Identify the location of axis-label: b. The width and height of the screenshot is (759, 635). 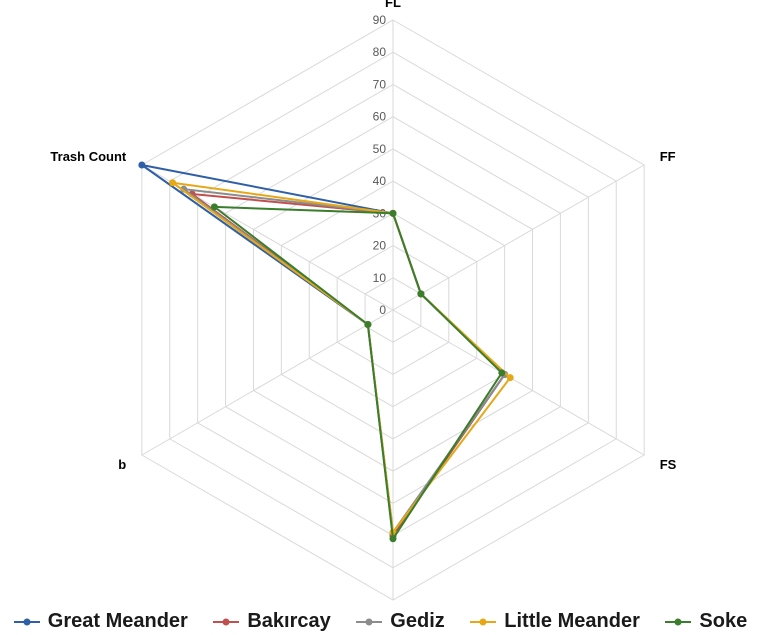
(122, 464).